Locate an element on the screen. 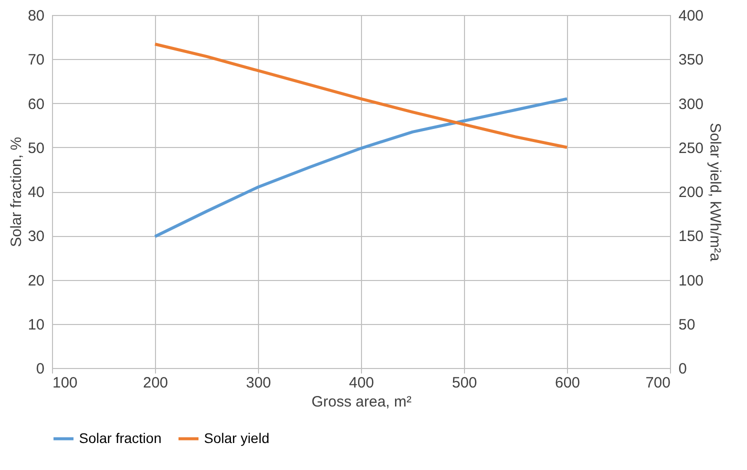 Image resolution: width=747 pixels, height=470 pixels. y2-tick-label: 250 is located at coordinates (691, 148).